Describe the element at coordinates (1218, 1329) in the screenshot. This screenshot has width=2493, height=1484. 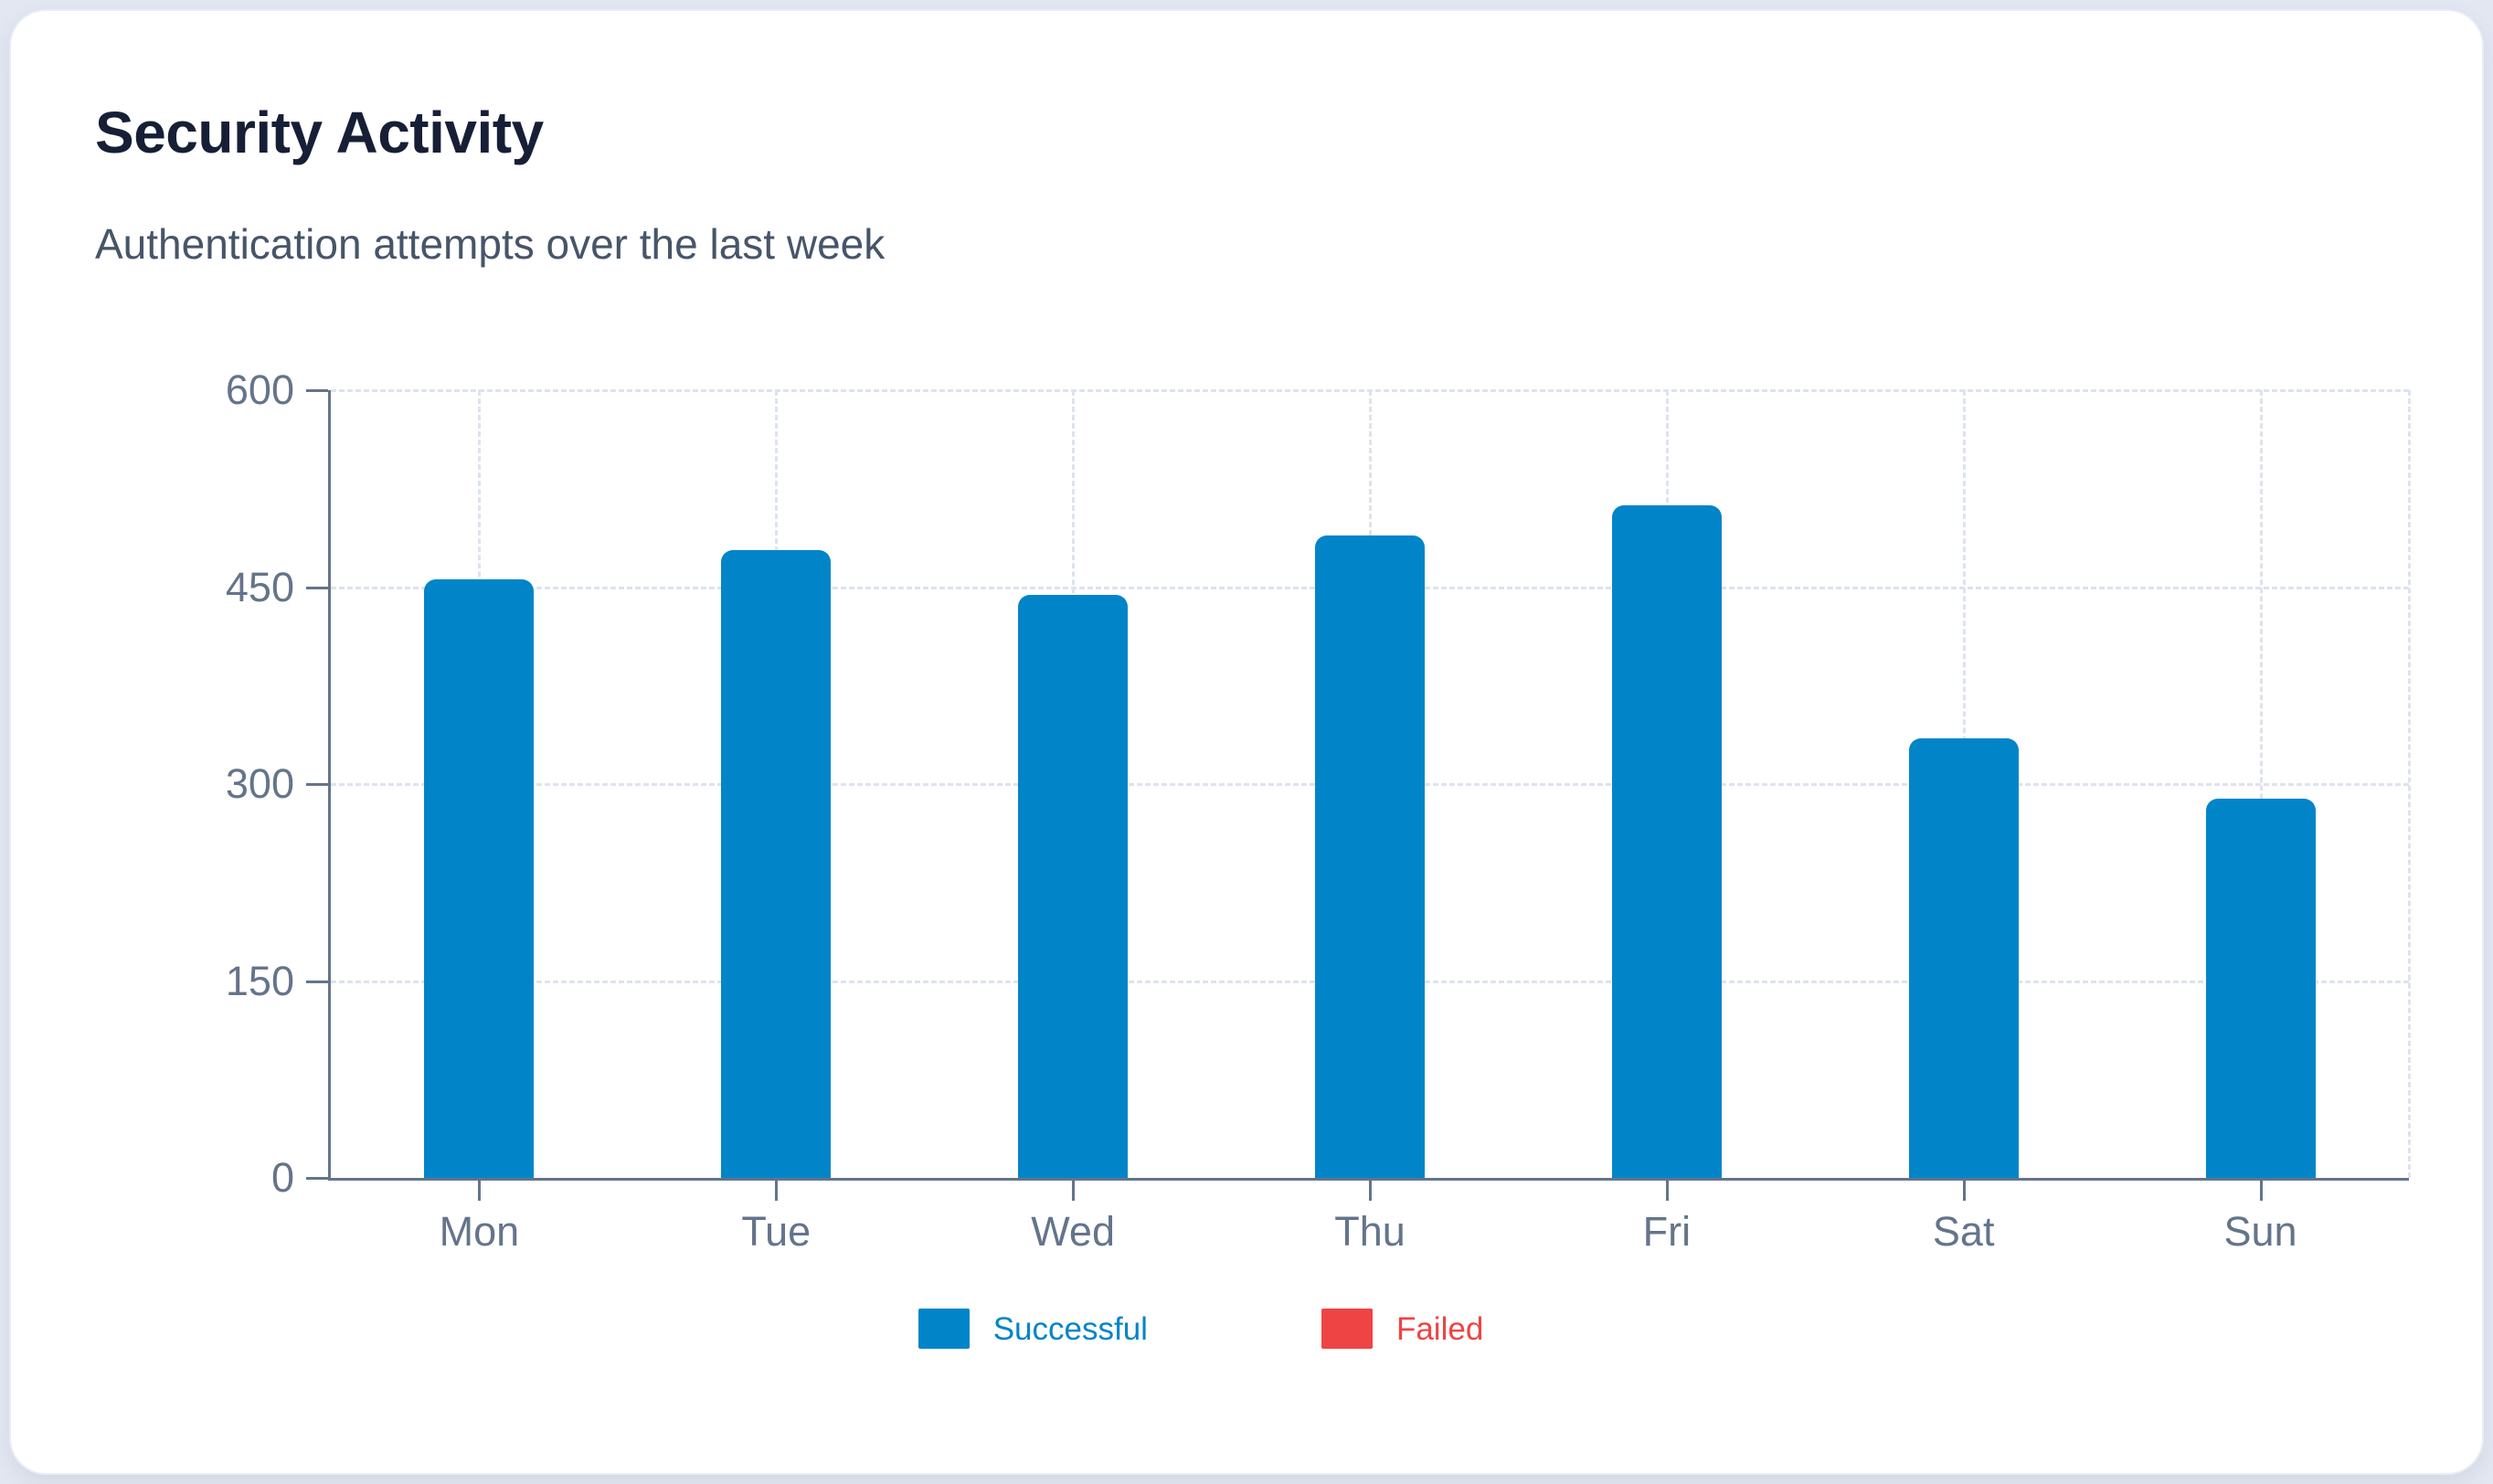
I see `chart-legend: Successful Failed` at that location.